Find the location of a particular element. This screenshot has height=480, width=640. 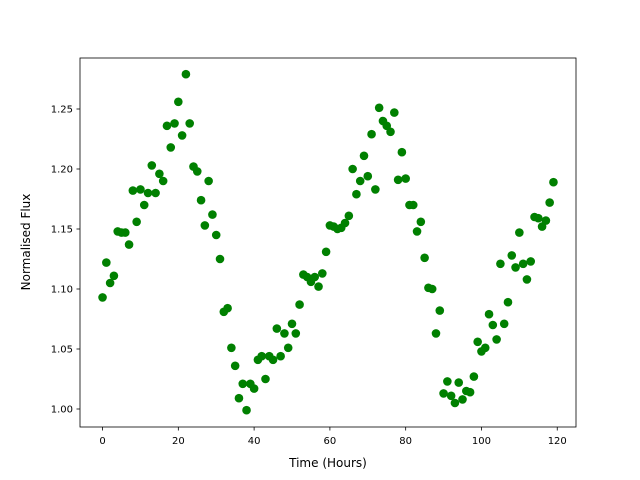

y-tick-label: 1.05 is located at coordinates (62, 350).